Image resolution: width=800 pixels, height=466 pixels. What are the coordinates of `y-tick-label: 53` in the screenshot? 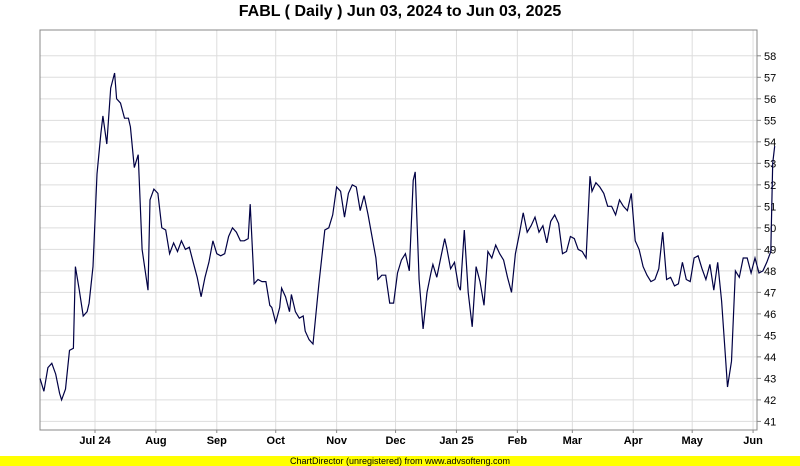 It's located at (770, 164).